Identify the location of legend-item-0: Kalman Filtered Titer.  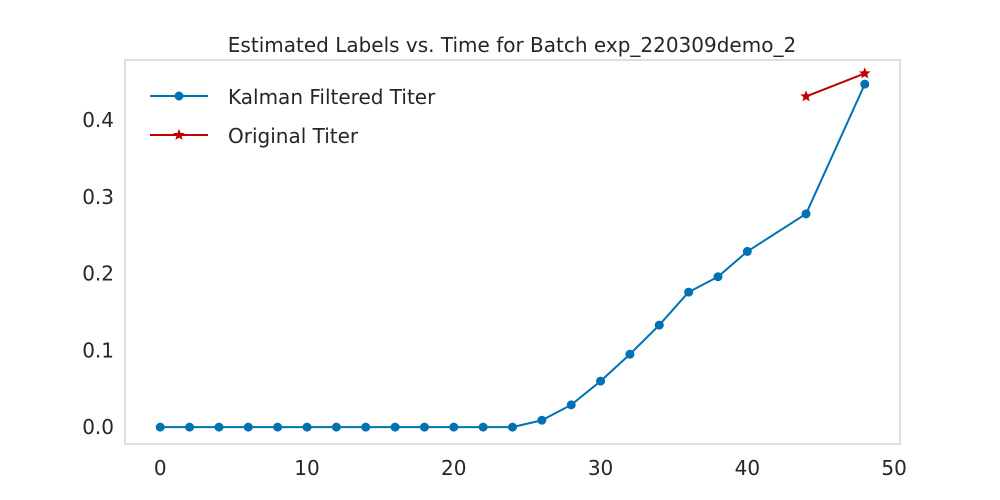
(293, 97).